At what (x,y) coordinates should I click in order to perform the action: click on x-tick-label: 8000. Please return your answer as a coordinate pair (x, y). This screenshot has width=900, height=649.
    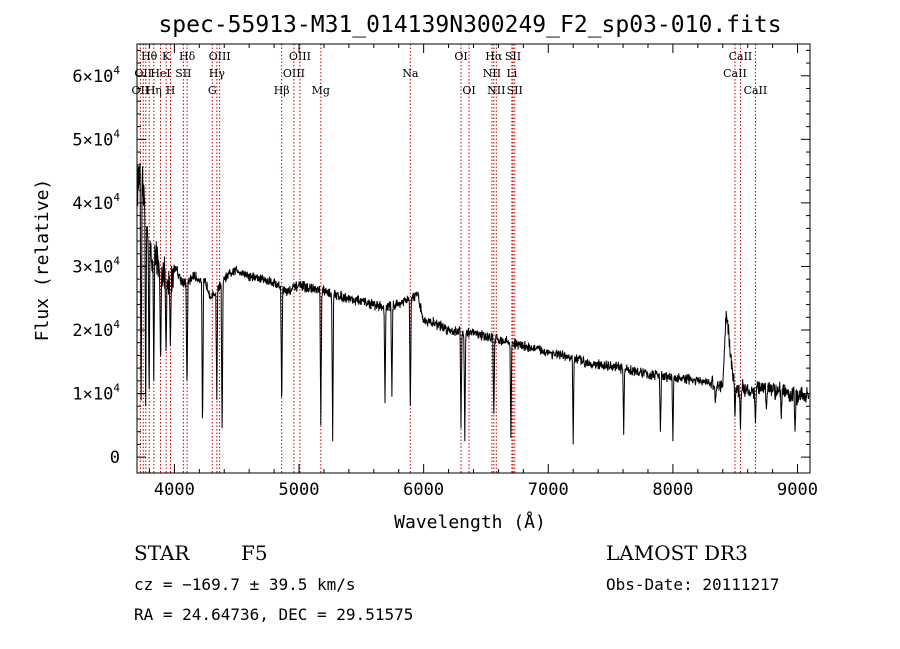
    Looking at the image, I should click on (672, 490).